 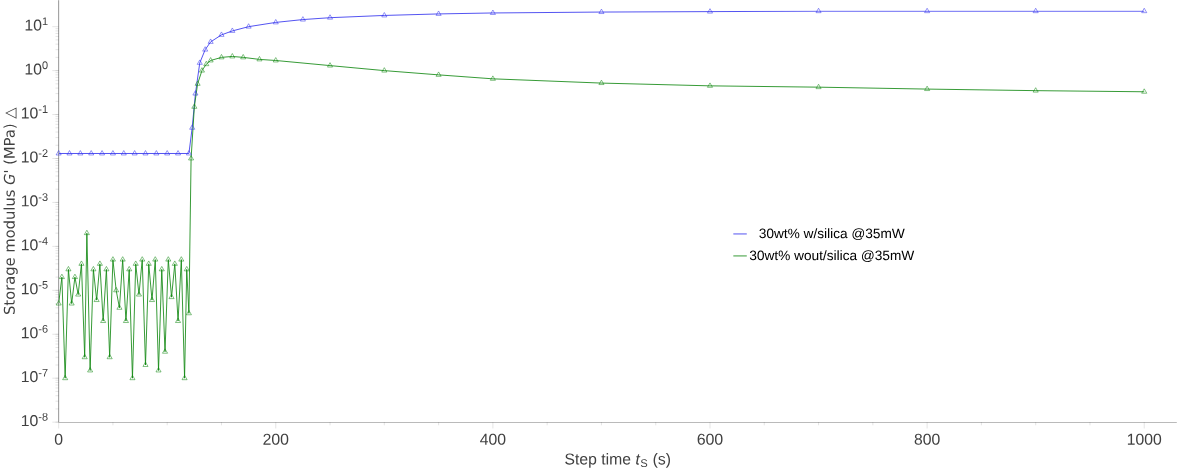 What do you see at coordinates (34, 200) in the screenshot?
I see `y-tick-label: 10$^{-3}$` at bounding box center [34, 200].